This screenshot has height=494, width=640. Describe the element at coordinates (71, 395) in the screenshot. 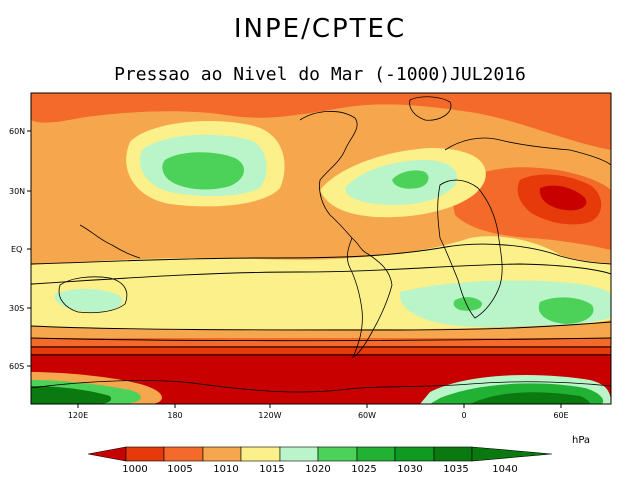

I see `antarctic-high-west-core` at that location.